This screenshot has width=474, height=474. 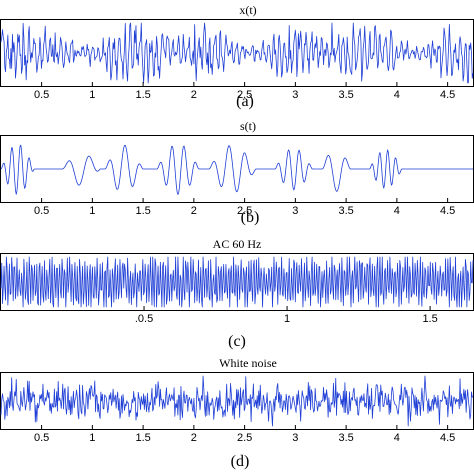 What do you see at coordinates (247, 10) in the screenshot?
I see `panel-a-title: x(t)` at bounding box center [247, 10].